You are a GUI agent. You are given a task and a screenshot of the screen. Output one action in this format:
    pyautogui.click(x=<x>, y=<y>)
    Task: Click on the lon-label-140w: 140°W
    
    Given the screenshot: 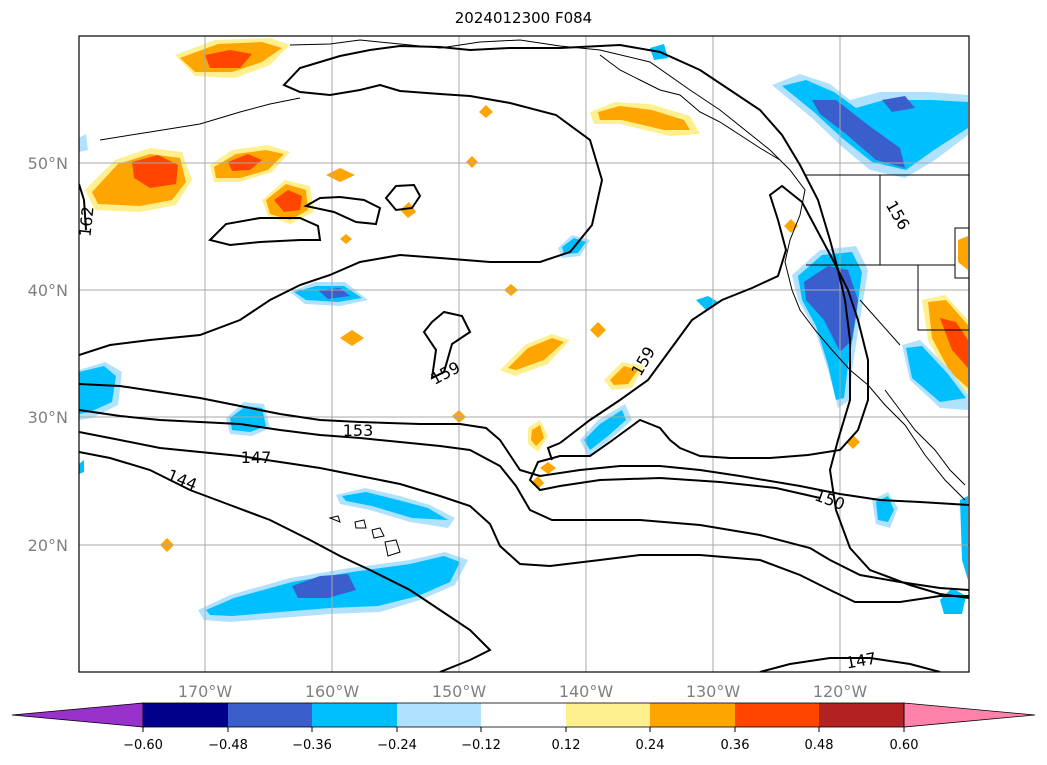 What is the action you would take?
    pyautogui.click(x=586, y=691)
    